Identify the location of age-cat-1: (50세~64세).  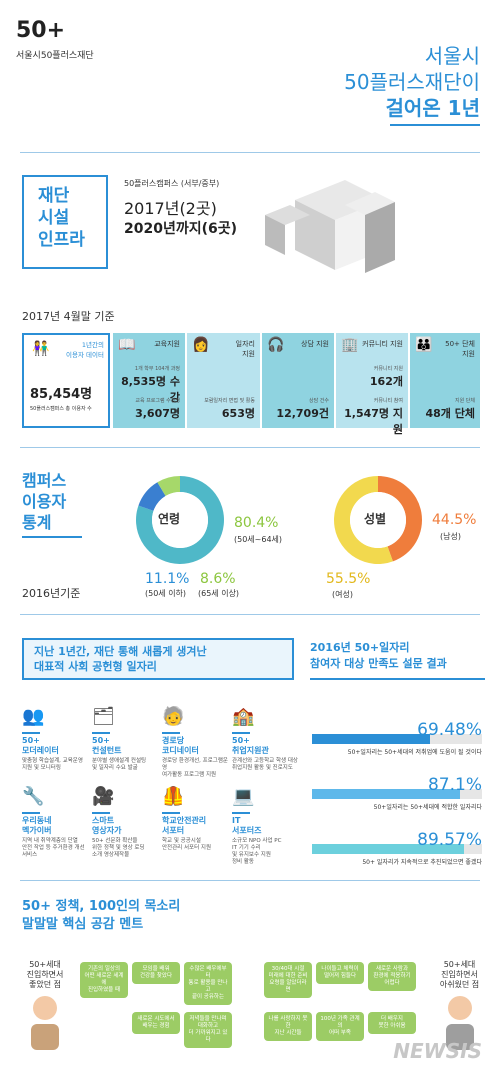
(258, 539).